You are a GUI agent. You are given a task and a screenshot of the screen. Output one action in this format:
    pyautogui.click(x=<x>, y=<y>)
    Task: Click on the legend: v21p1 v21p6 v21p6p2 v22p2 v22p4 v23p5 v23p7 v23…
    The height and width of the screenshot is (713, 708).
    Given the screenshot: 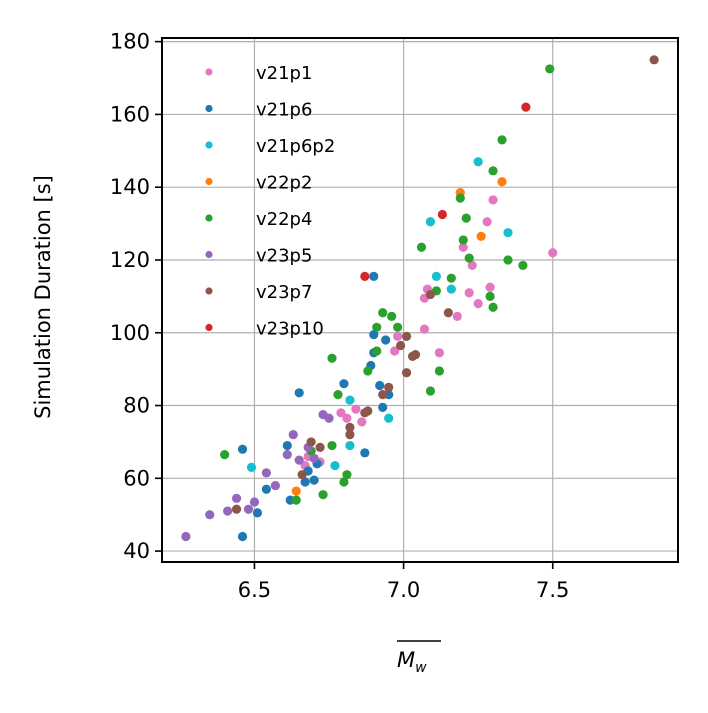 What is the action you would take?
    pyautogui.click(x=270, y=201)
    